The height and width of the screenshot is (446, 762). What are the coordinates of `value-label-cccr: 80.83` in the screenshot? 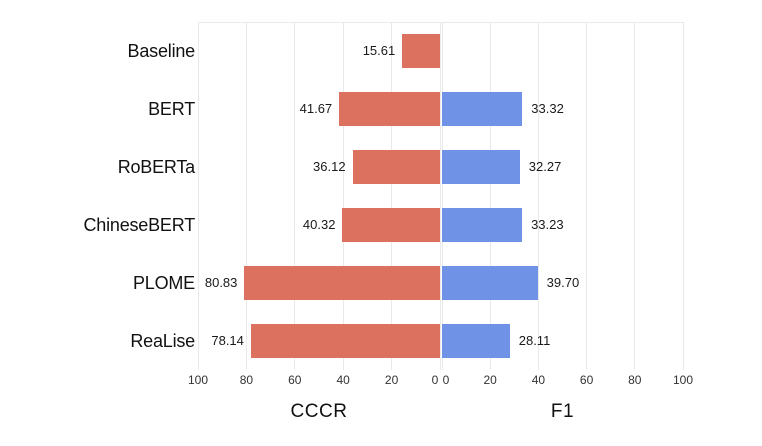 It's located at (221, 282).